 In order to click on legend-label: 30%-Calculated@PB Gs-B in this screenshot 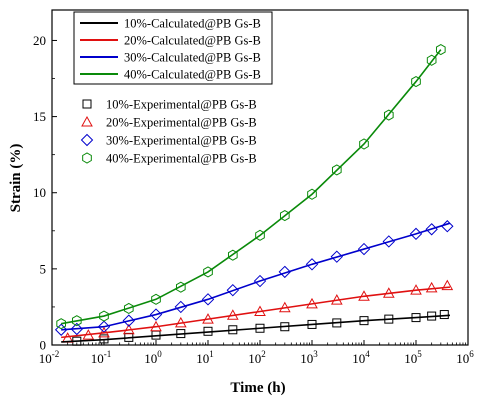, I will do `click(192, 58)`.